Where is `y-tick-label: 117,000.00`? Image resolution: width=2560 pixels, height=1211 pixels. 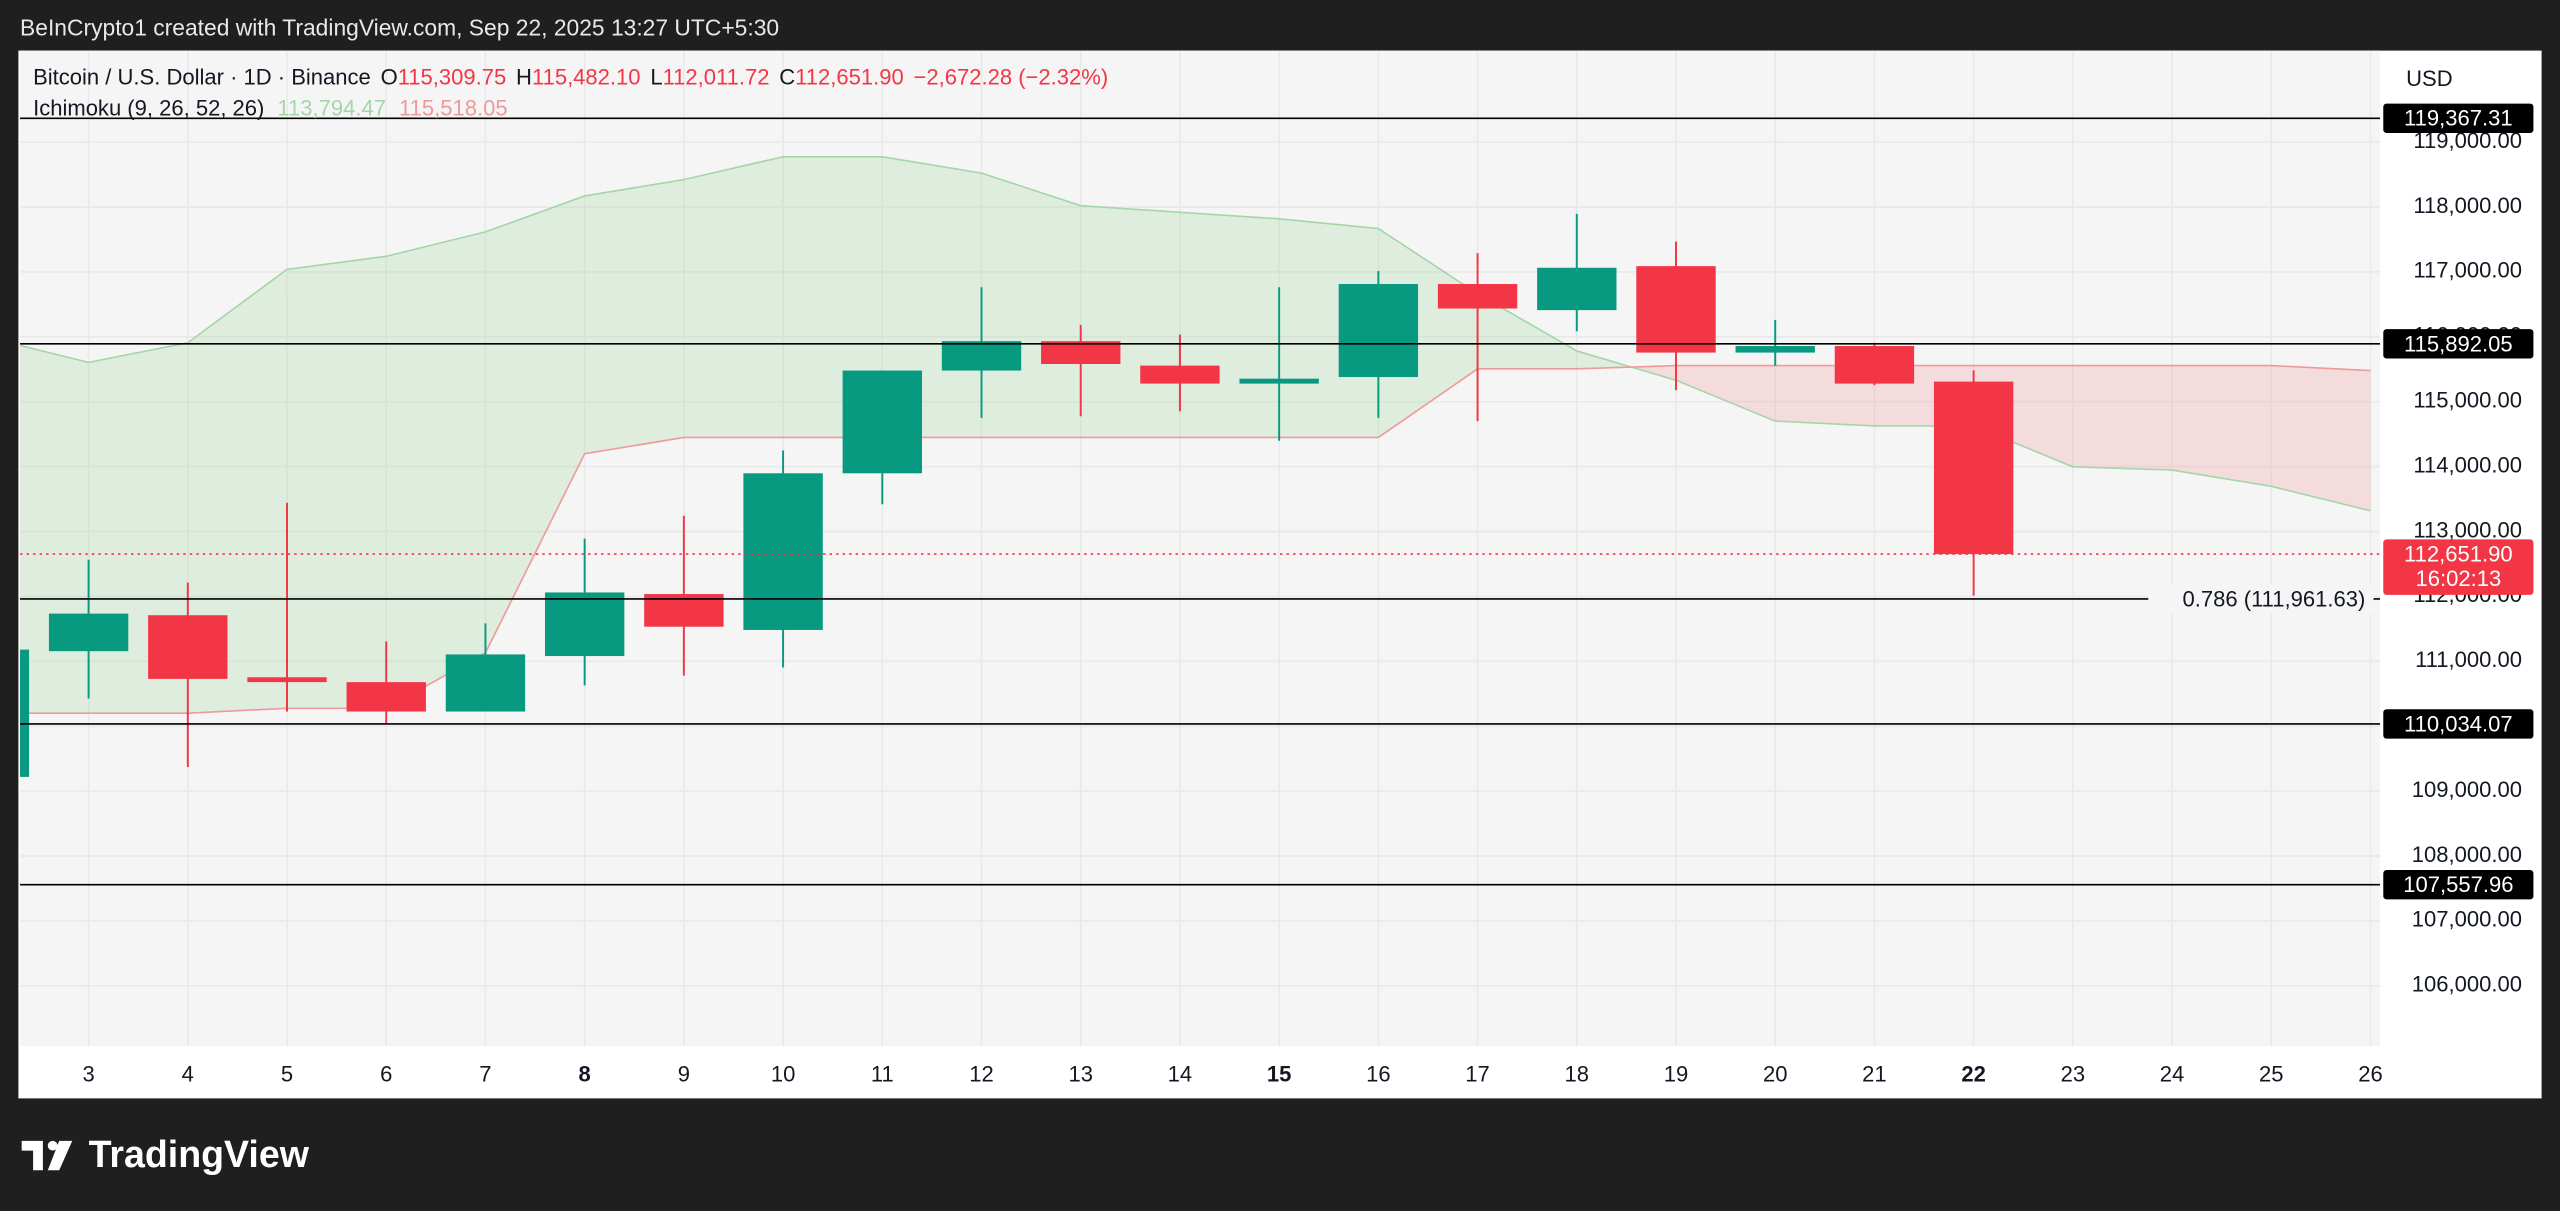
y-tick-label: 117,000.00 is located at coordinates (2467, 270).